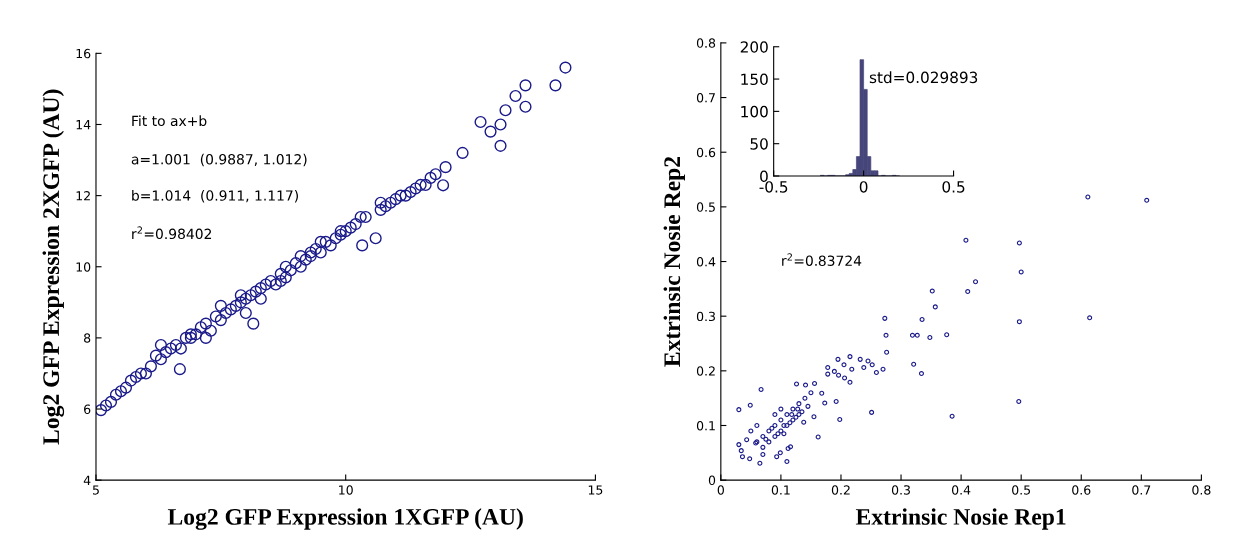 This screenshot has height=550, width=1258. Describe the element at coordinates (87, 338) in the screenshot. I see `y-tick-label: 8` at that location.